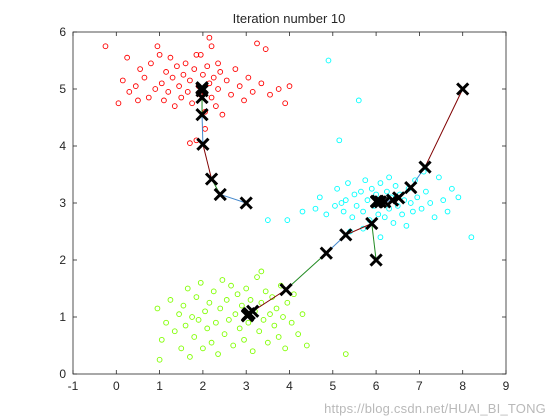 The image size is (560, 420). What do you see at coordinates (435, 408) in the screenshot?
I see `watermark: https://blog.csdn.net/HUAI_BI_TONG` at bounding box center [435, 408].